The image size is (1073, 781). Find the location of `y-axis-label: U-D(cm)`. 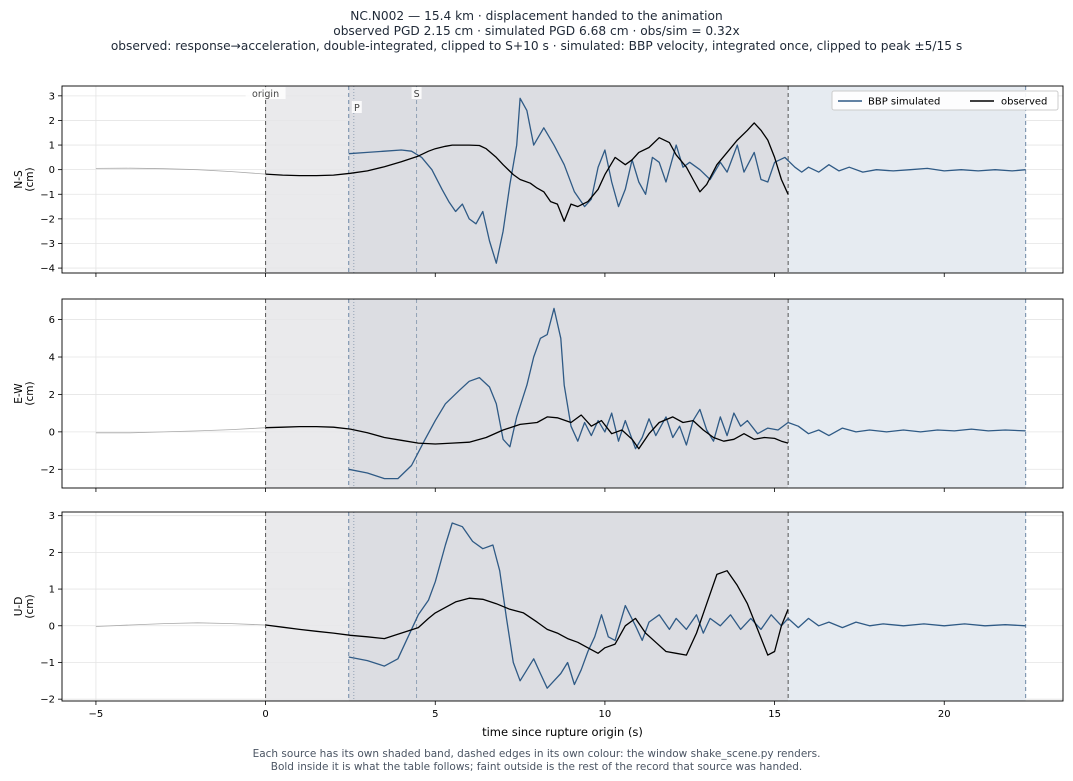

y-axis-label: U-D(cm) is located at coordinates (24, 606).